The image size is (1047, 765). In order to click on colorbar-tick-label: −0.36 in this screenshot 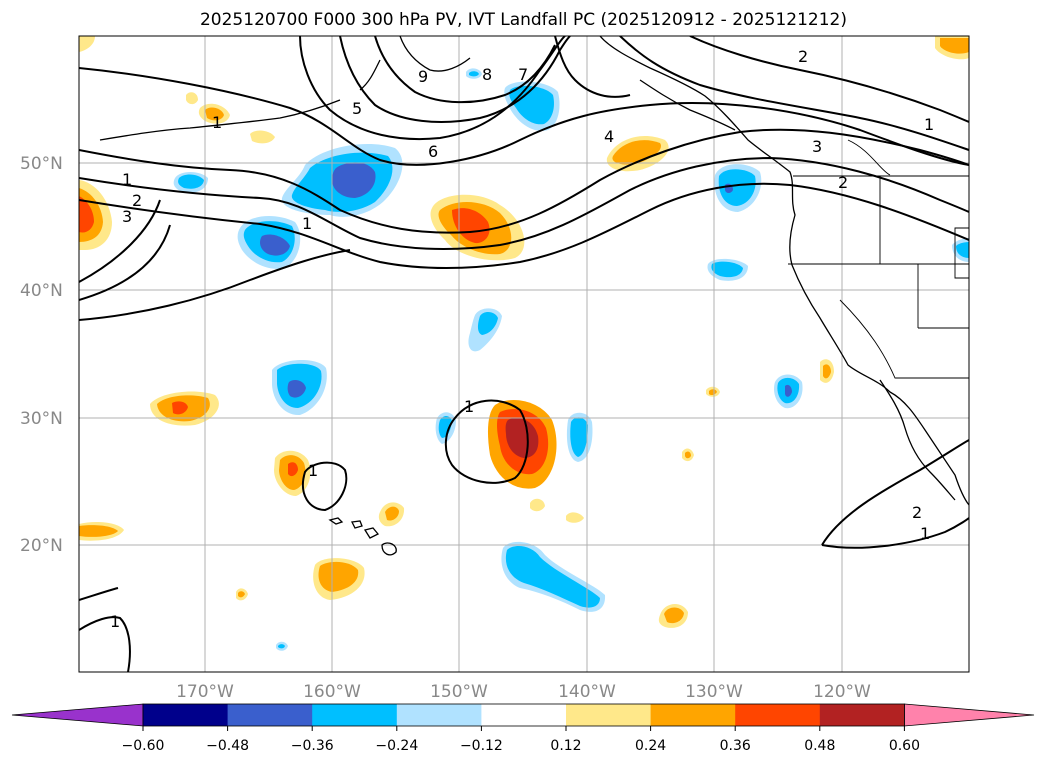, I will do `click(312, 746)`.